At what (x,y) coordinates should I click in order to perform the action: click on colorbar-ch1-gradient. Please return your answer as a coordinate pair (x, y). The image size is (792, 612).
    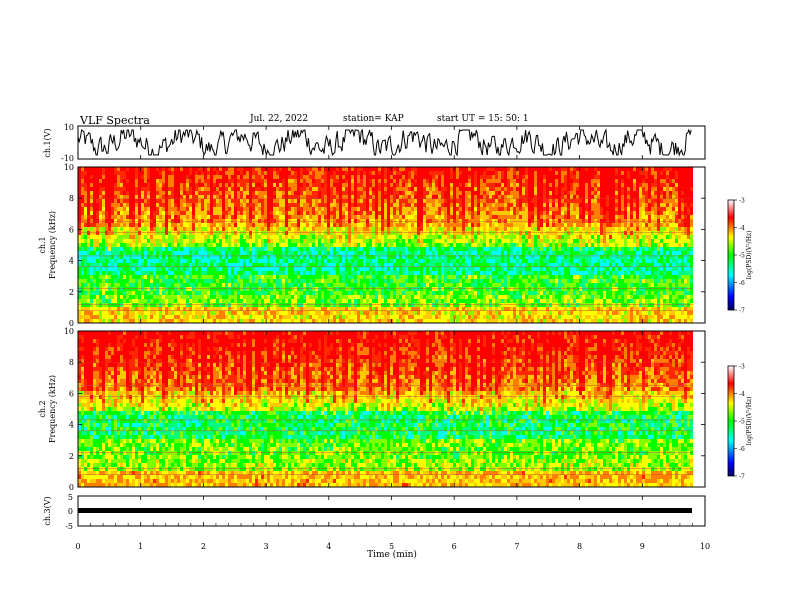
    Looking at the image, I should click on (731, 255).